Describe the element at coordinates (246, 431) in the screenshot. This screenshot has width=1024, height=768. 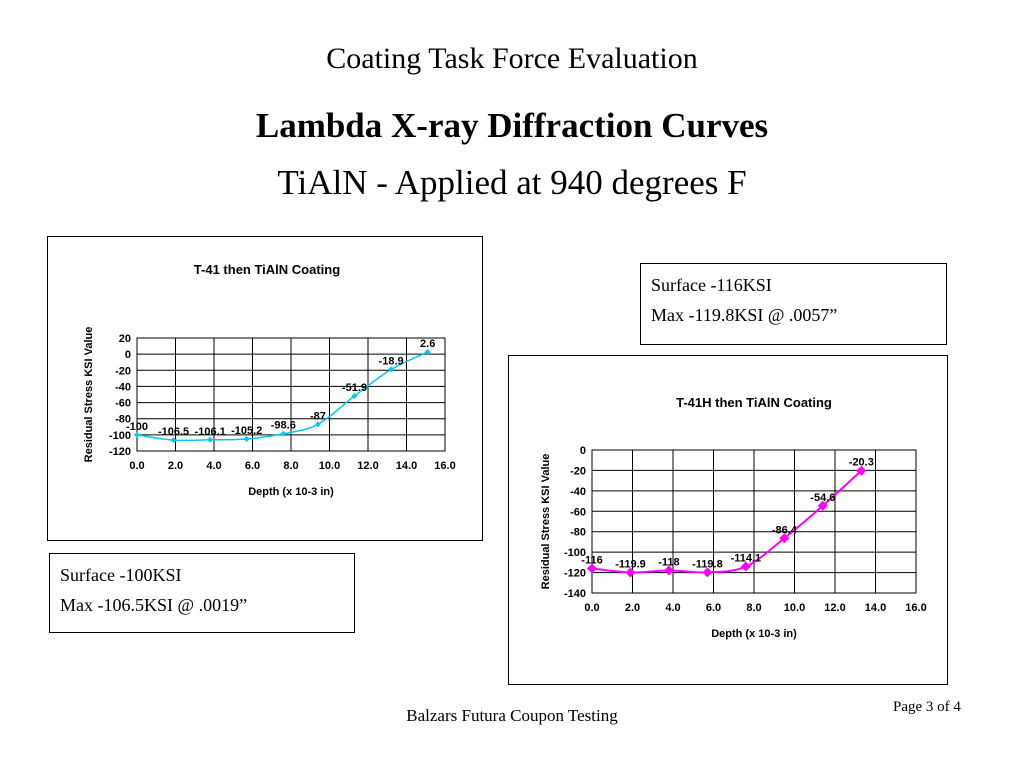
I see `chart-t41-data-label: -105.2` at that location.